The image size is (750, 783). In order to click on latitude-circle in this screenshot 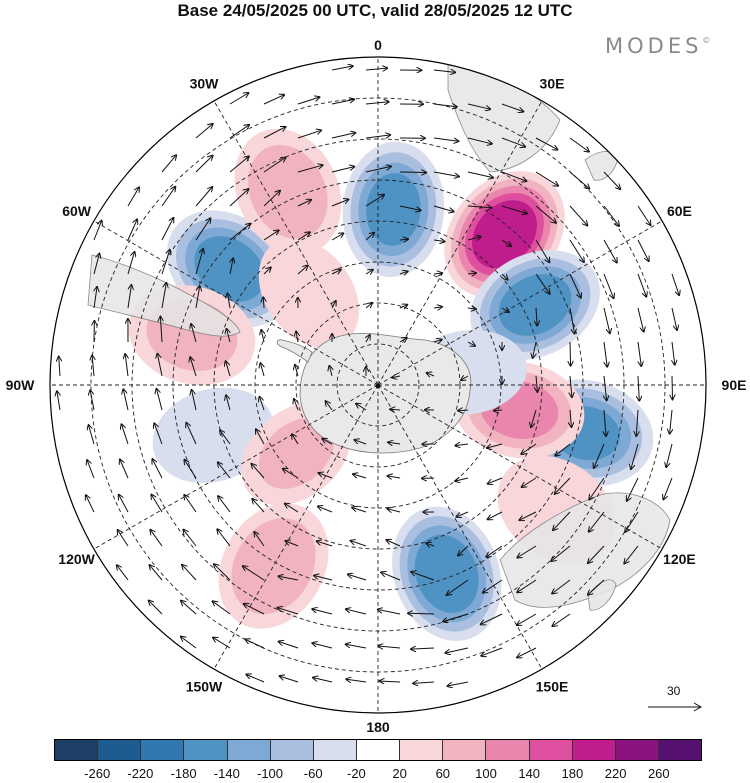, I will do `click(378, 385)`.